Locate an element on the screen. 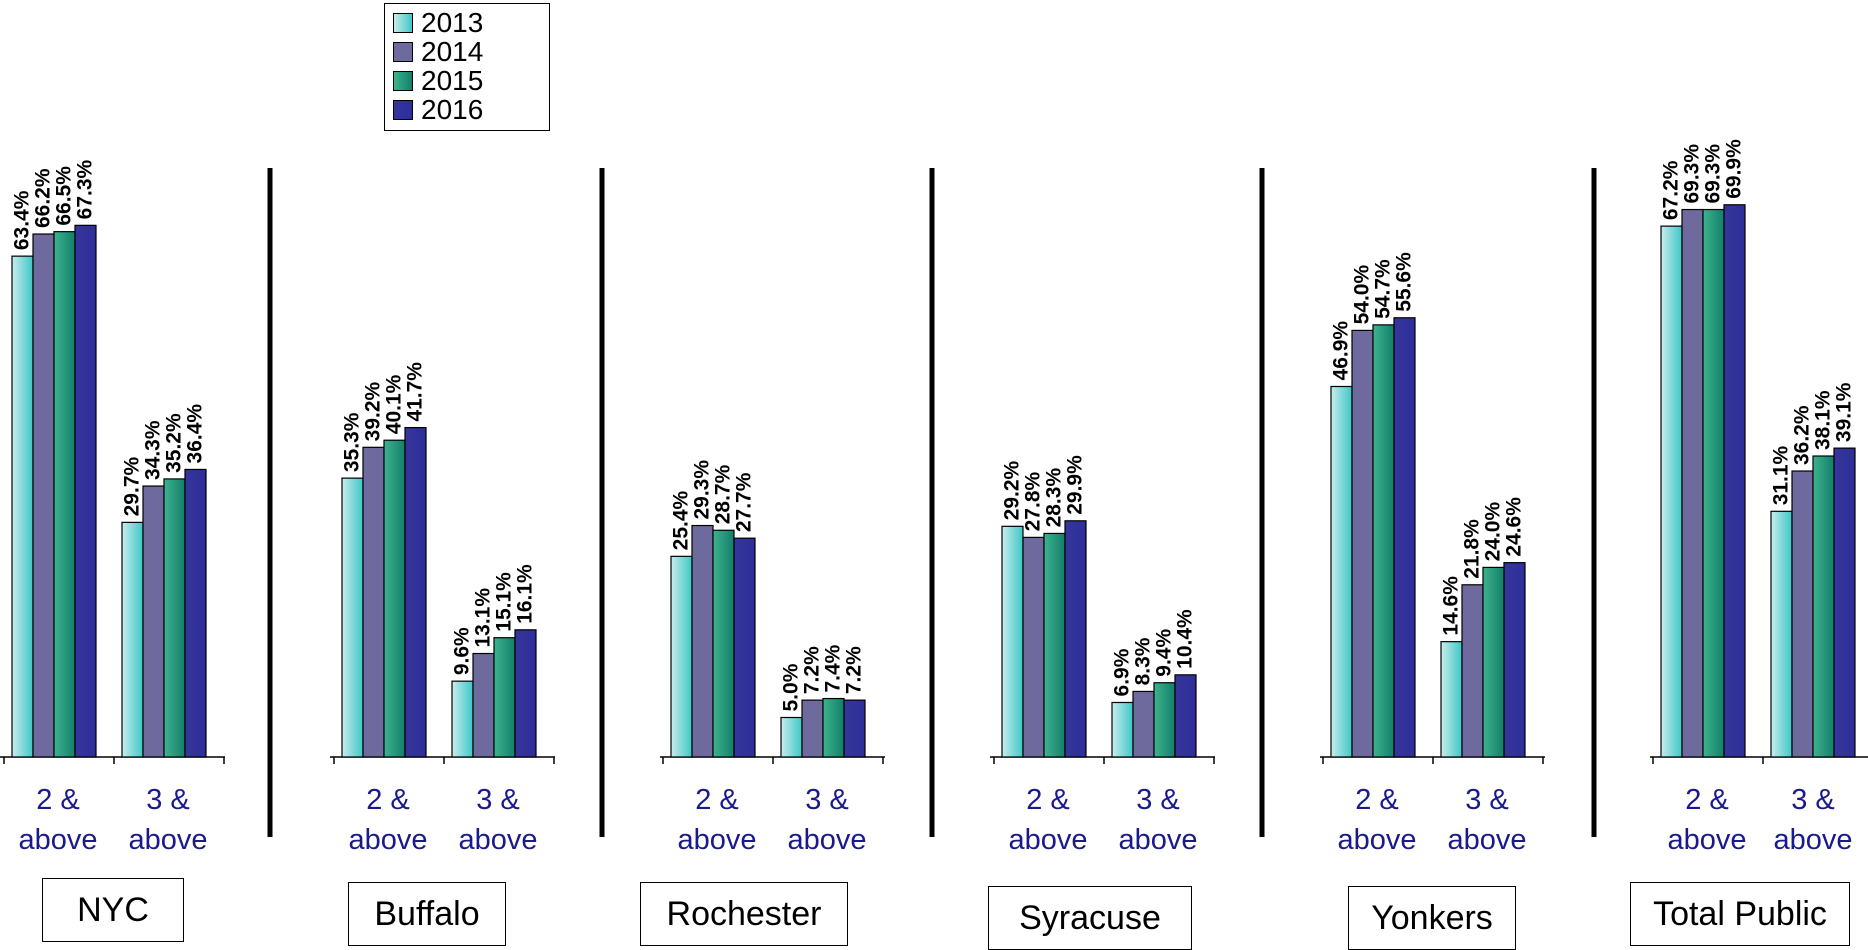 The width and height of the screenshot is (1868, 950). legend-swatch-2016 is located at coordinates (403, 110).